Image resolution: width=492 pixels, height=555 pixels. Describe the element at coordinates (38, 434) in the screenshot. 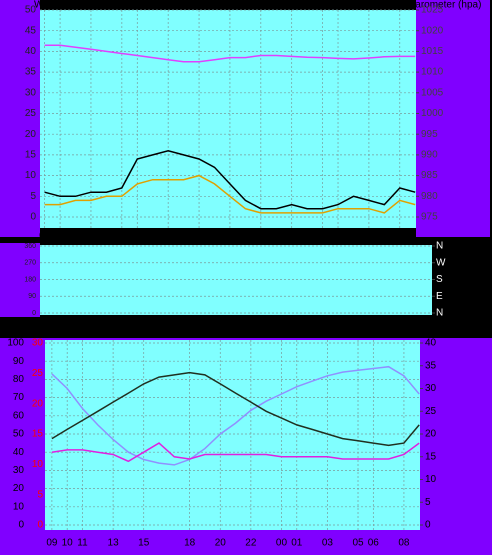

I see `rain-tick-label: 15` at that location.